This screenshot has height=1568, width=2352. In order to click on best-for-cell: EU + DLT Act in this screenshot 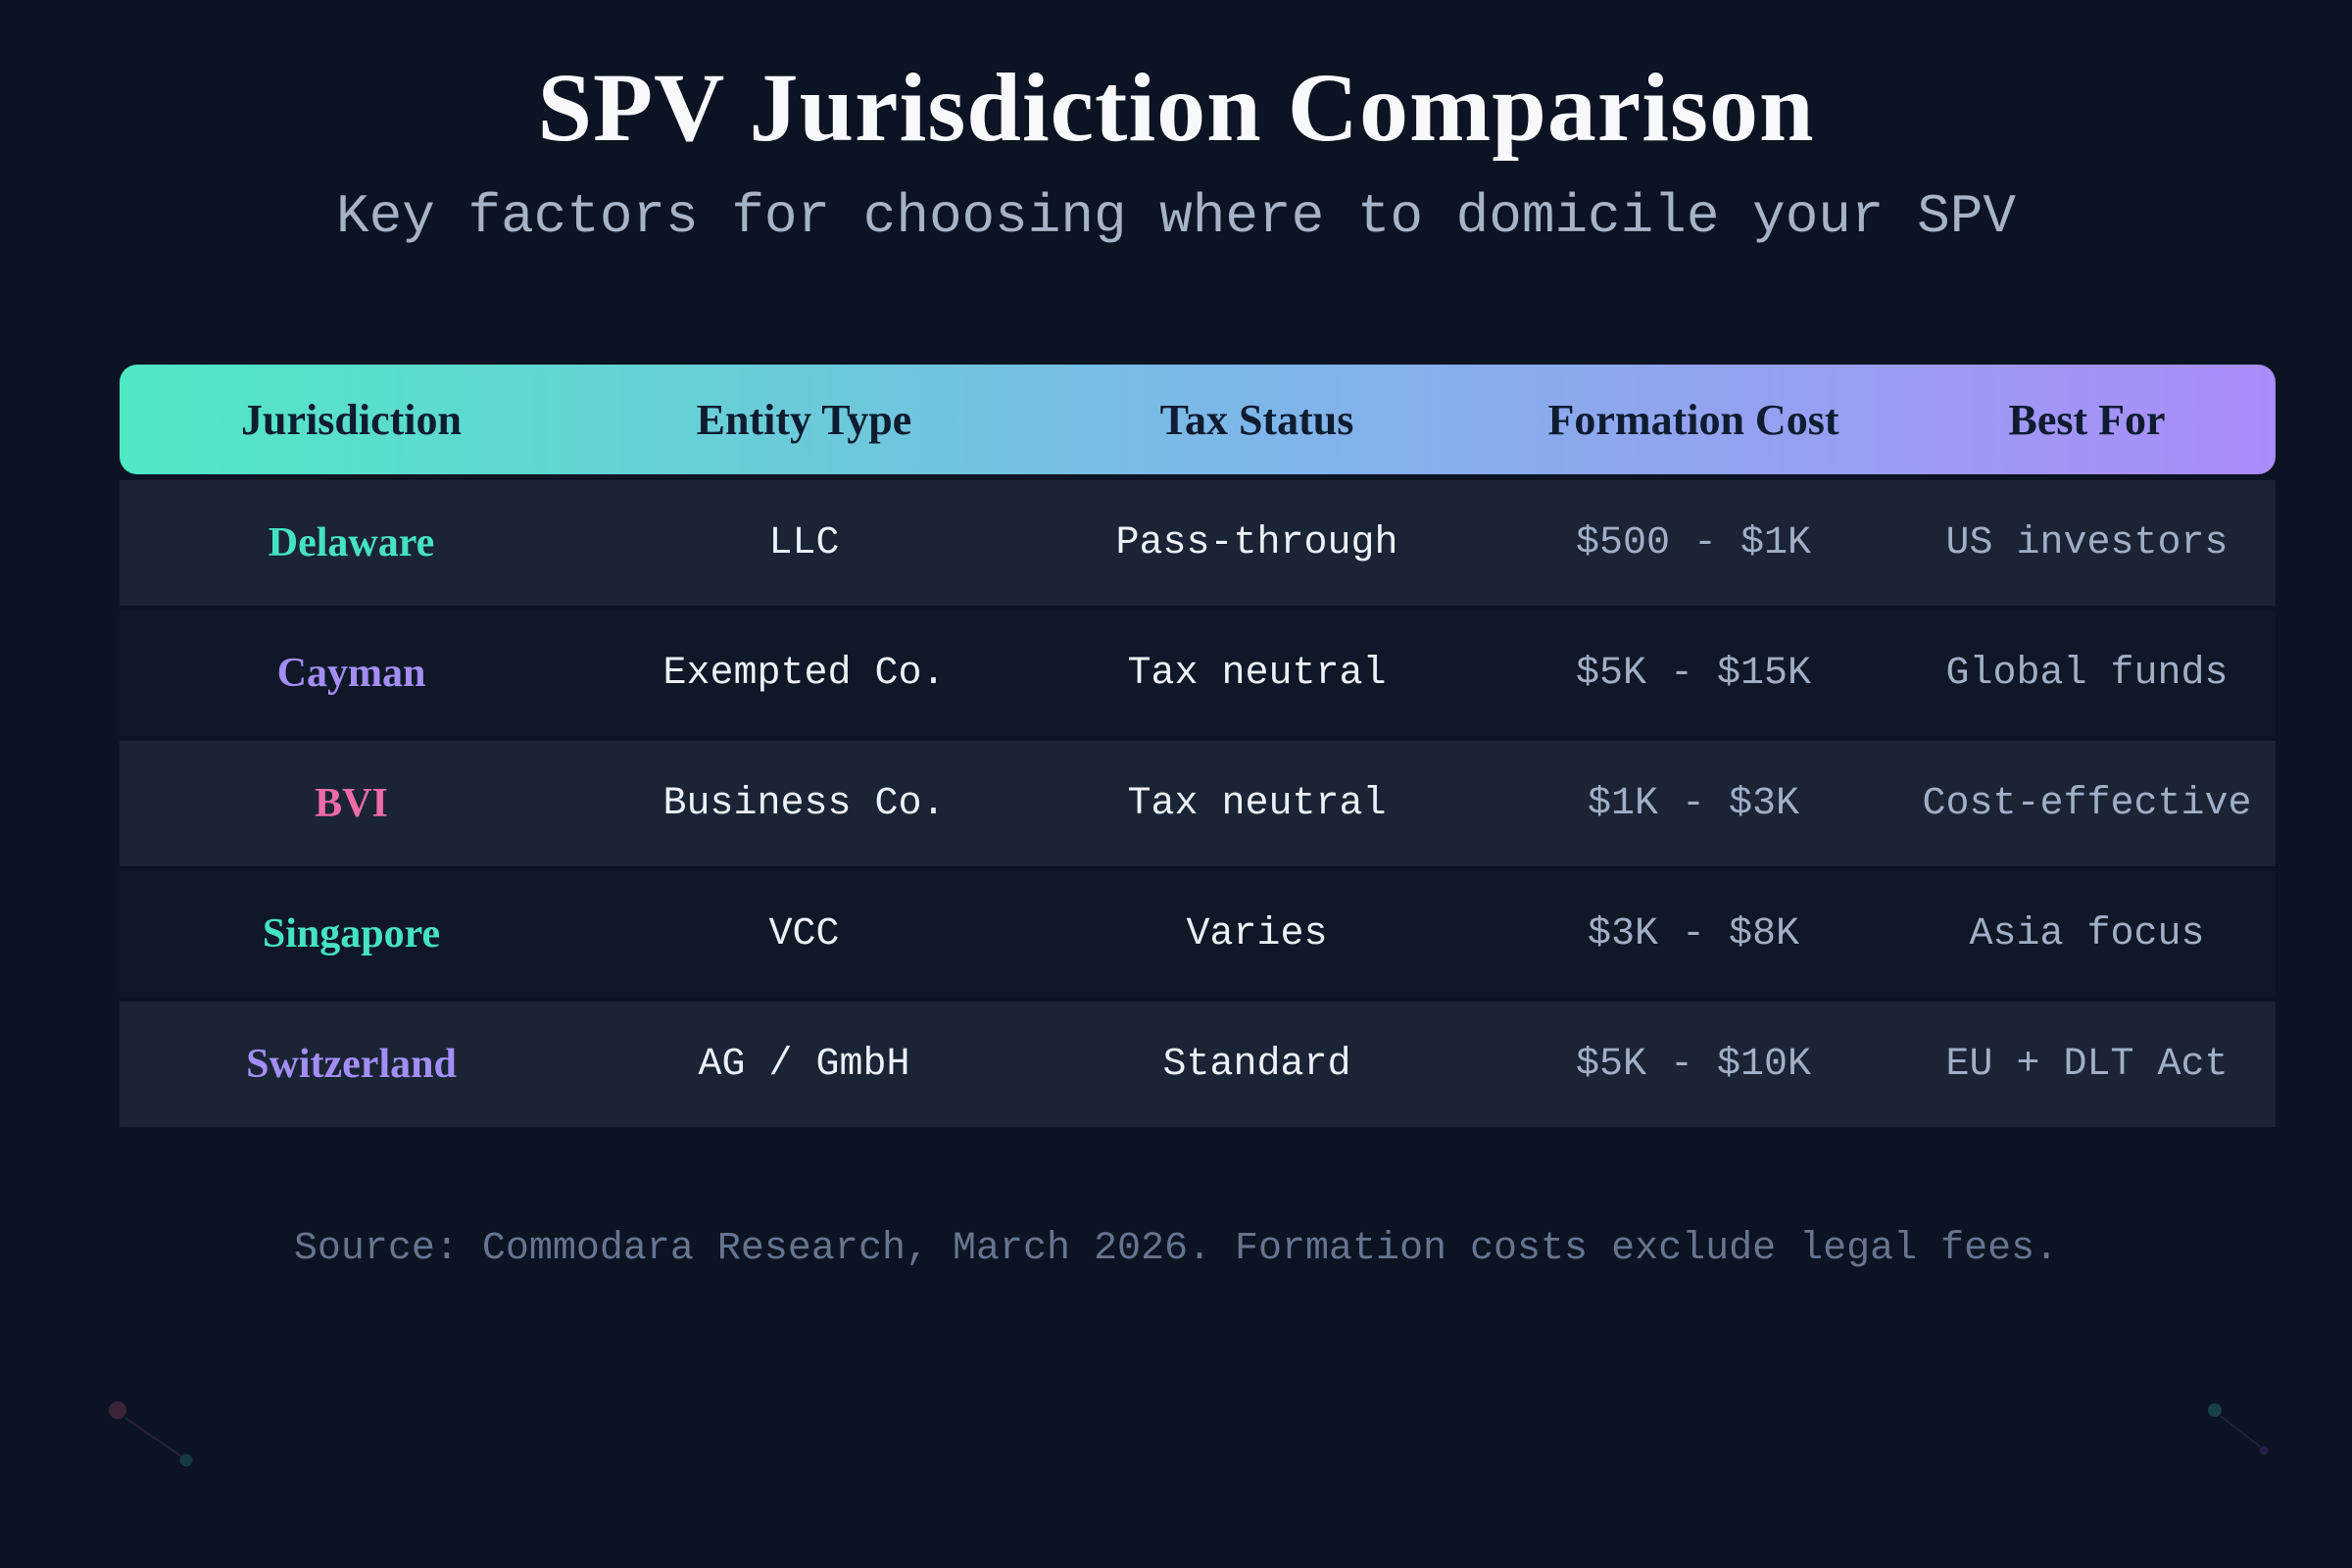, I will do `click(2087, 1064)`.